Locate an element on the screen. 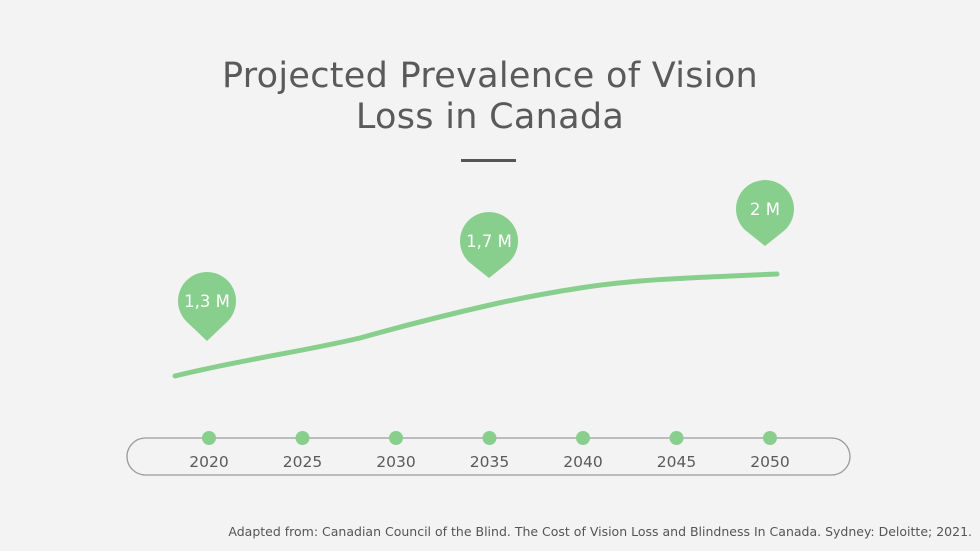 This screenshot has width=980, height=551. year-tick-label: 2025 is located at coordinates (302, 462).